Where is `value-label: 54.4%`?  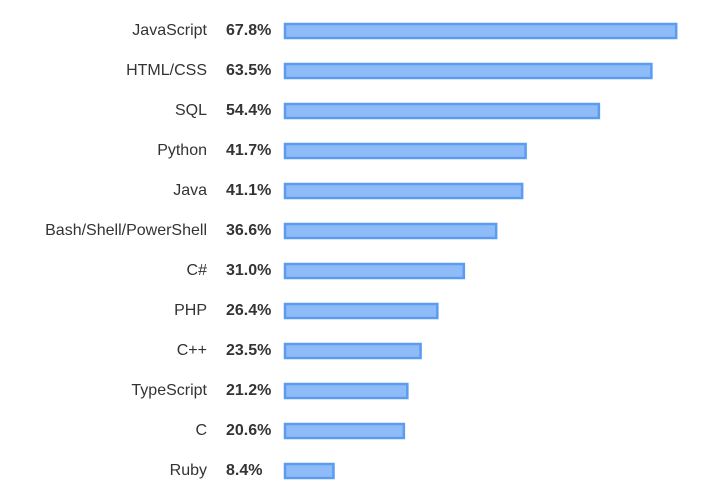
value-label: 54.4% is located at coordinates (248, 110).